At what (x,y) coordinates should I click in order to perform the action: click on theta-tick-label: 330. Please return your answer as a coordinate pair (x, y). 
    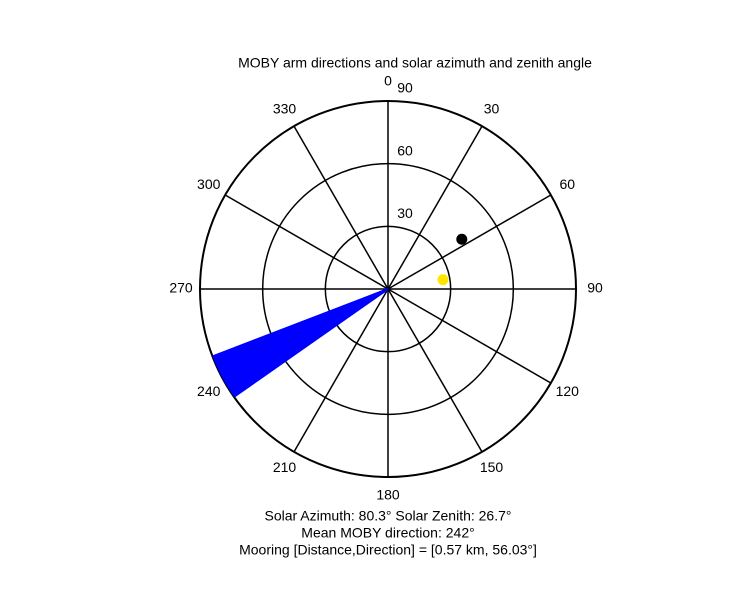
    Looking at the image, I should click on (285, 108).